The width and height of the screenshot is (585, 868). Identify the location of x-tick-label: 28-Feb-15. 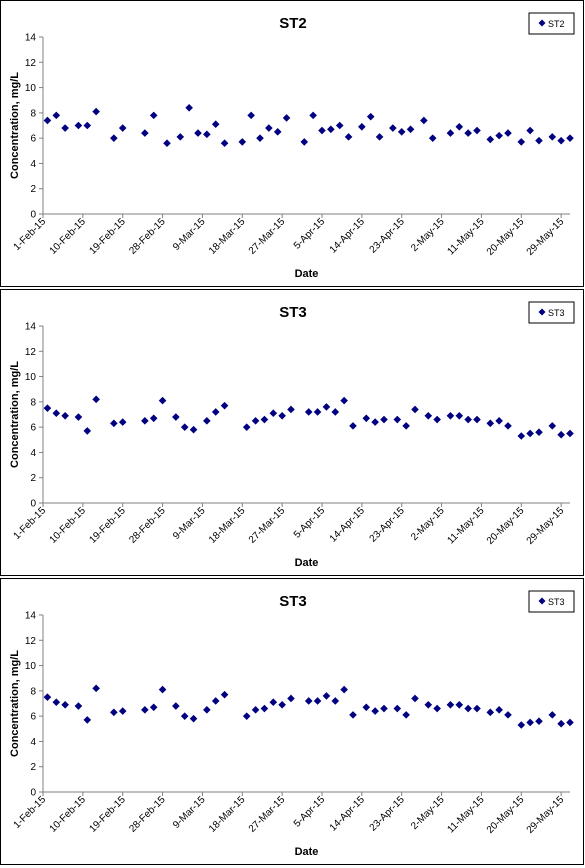
(147, 814).